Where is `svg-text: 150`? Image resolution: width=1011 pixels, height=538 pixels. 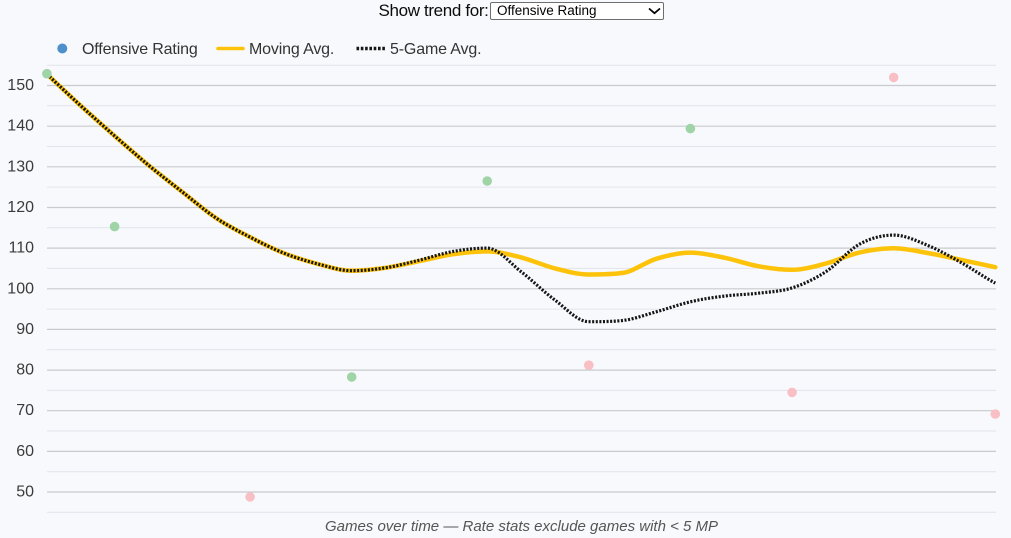
svg-text: 150 is located at coordinates (20, 85).